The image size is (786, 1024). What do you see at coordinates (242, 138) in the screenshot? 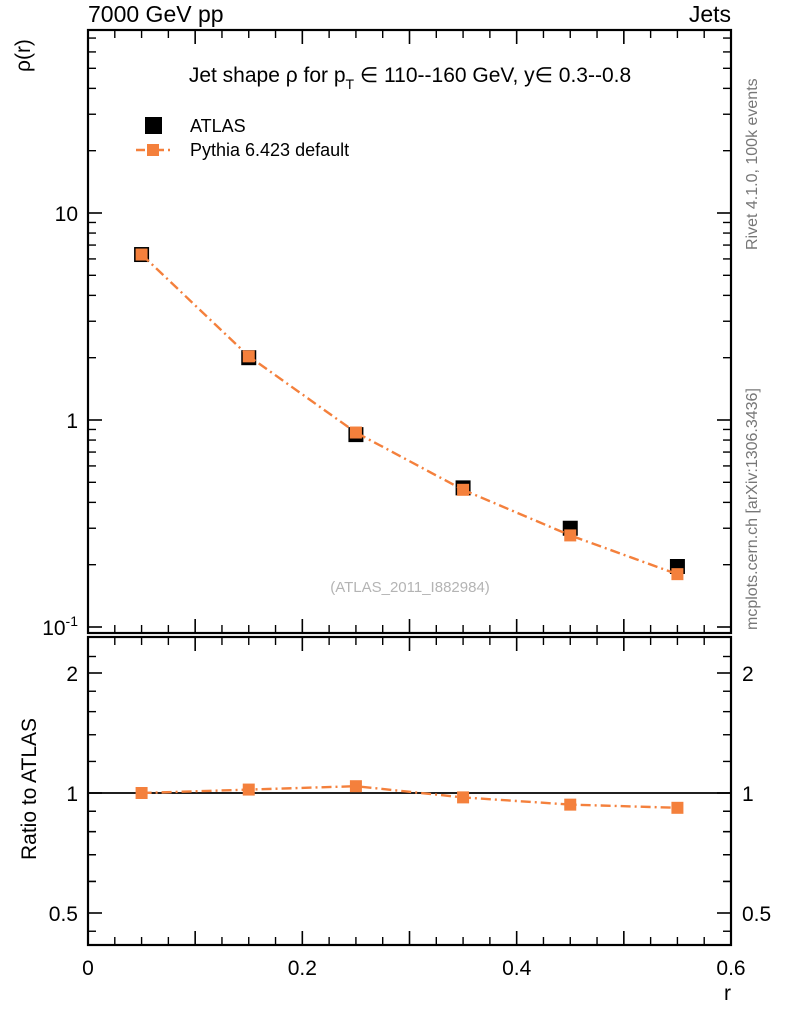
I see `legend: ATLAS Pythia 6.423 default` at bounding box center [242, 138].